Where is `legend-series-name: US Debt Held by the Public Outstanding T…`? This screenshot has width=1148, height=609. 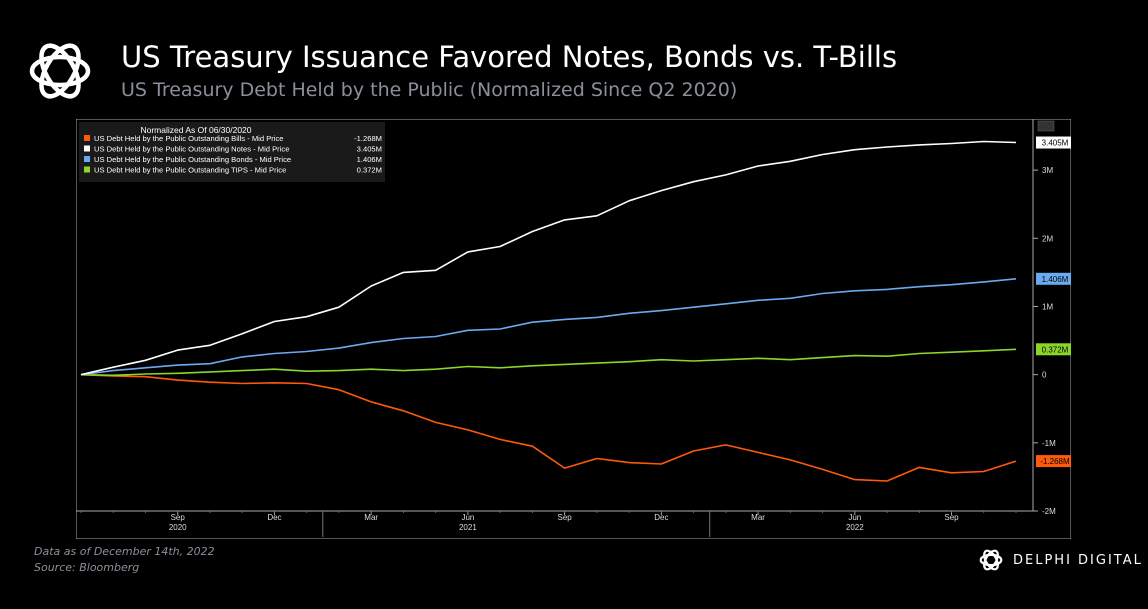 legend-series-name: US Debt Held by the Public Outstanding T… is located at coordinates (190, 170).